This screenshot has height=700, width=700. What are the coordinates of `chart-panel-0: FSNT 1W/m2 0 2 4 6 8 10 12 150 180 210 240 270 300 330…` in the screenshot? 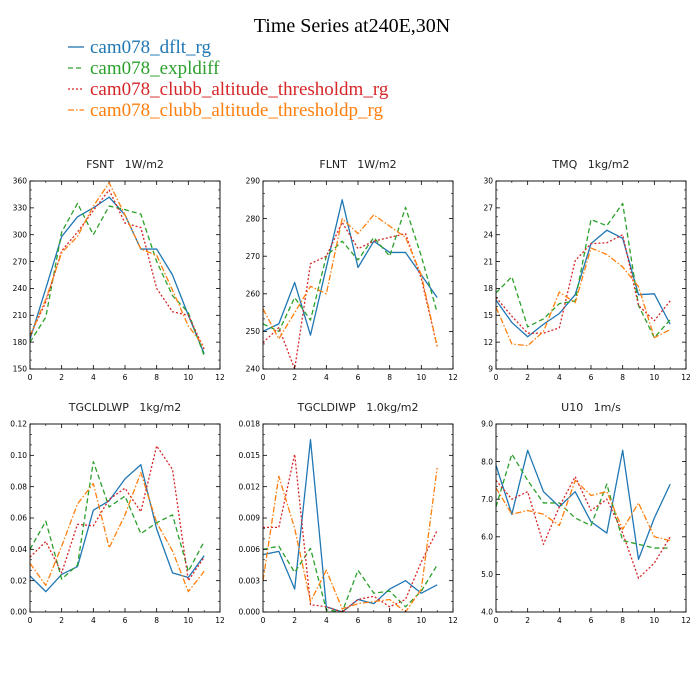 It's located at (119, 270).